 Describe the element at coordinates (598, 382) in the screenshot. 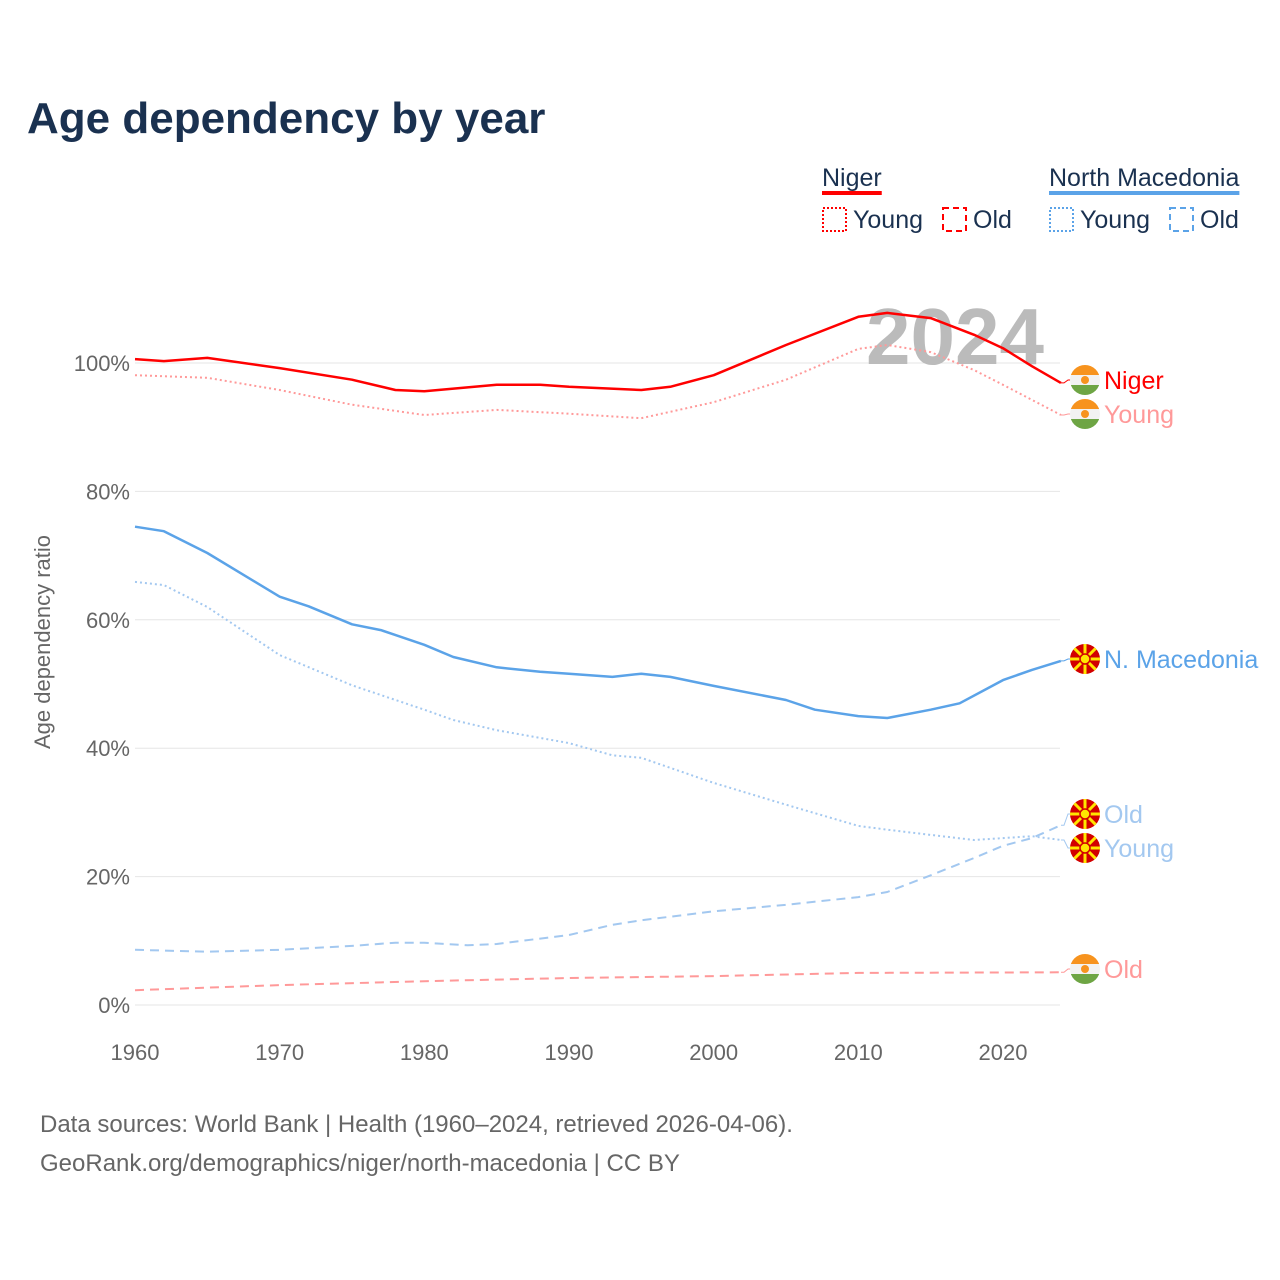

I see `series-line-niger-young` at that location.